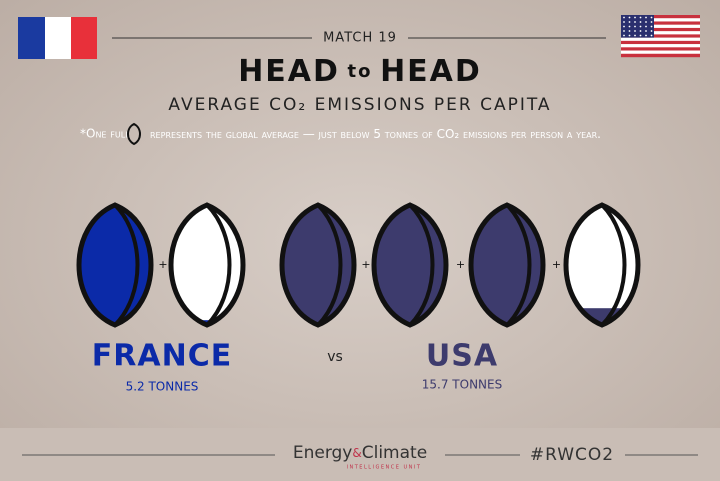  Describe the element at coordinates (462, 356) in the screenshot. I see `team-name: USA` at that location.